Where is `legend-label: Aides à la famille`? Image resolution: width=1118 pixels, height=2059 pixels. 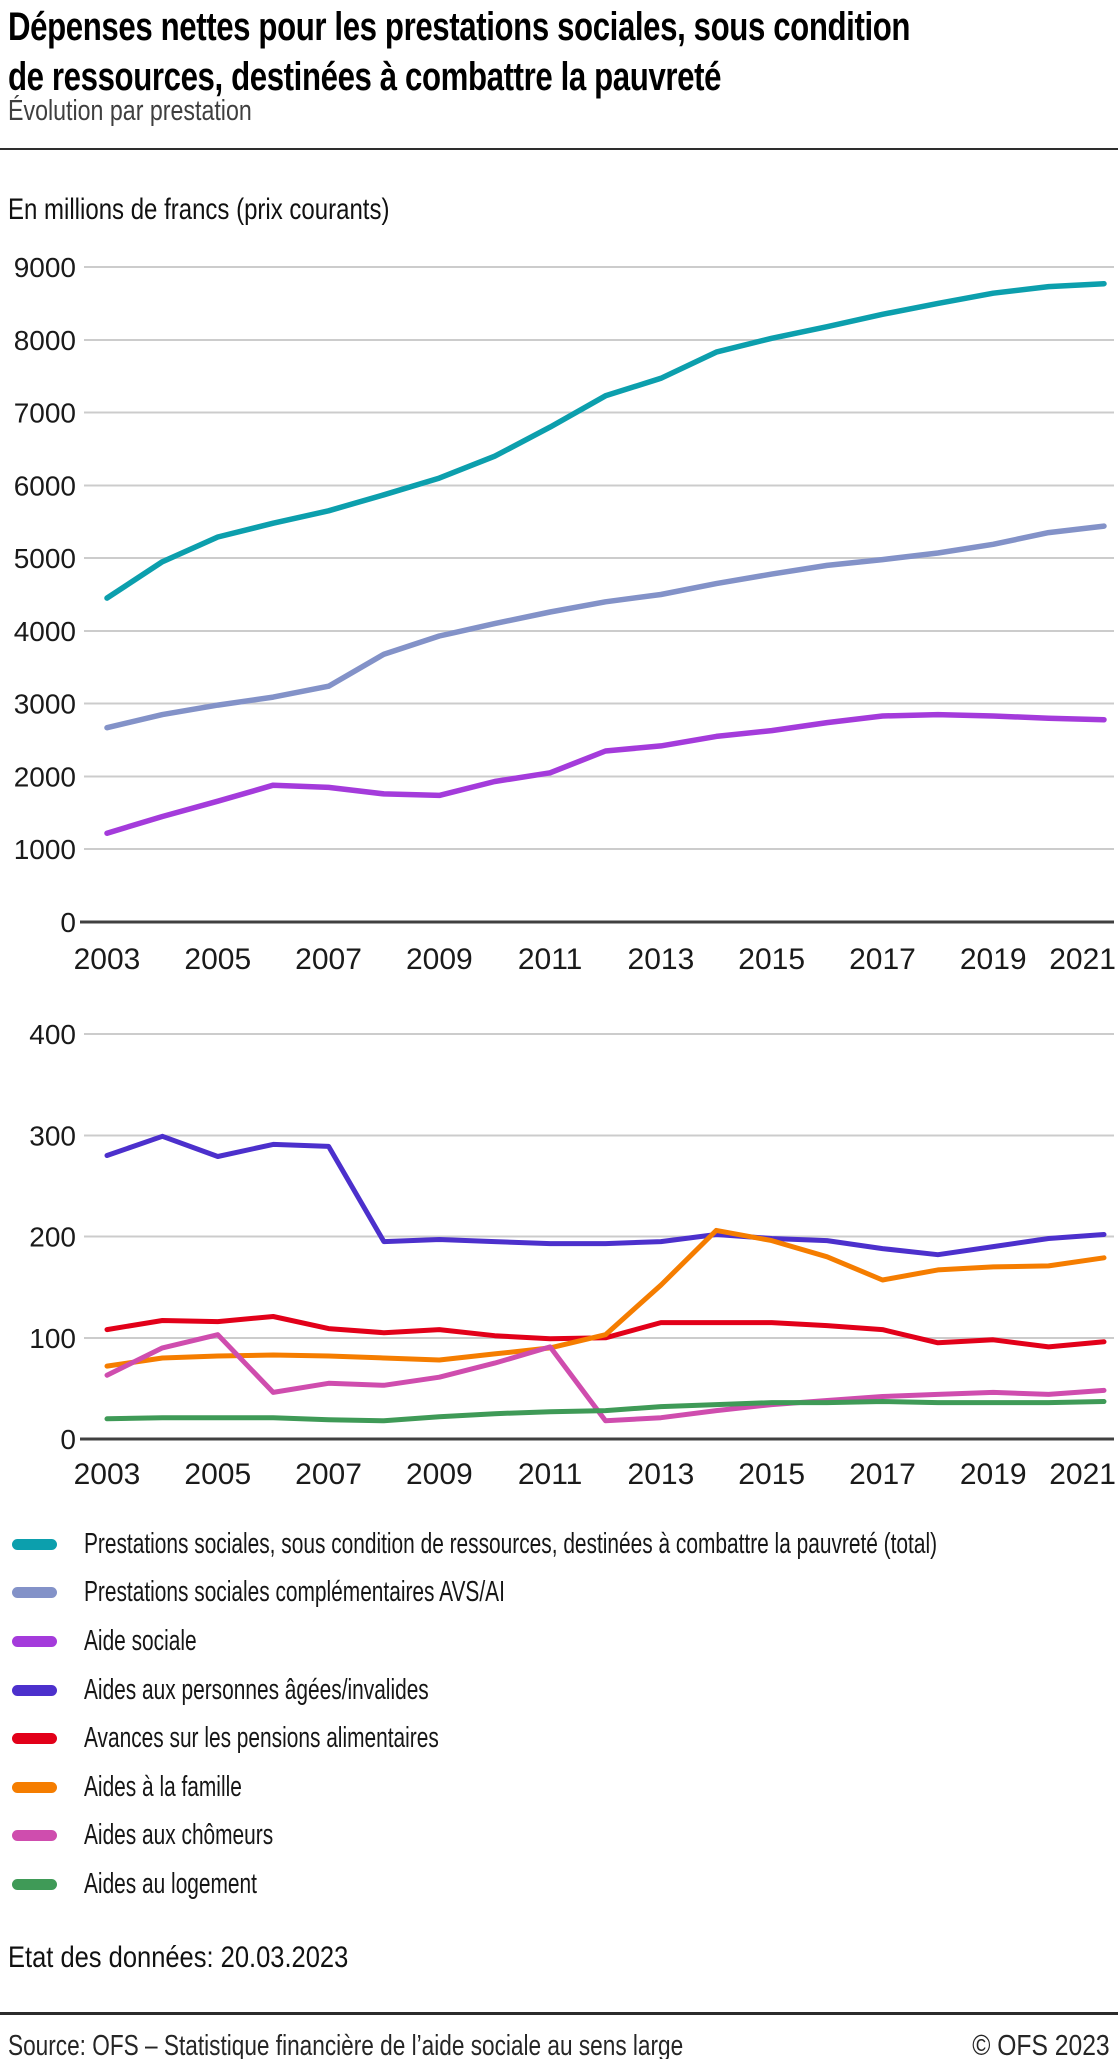
legend-label: Aides à la famille is located at coordinates (163, 1786).